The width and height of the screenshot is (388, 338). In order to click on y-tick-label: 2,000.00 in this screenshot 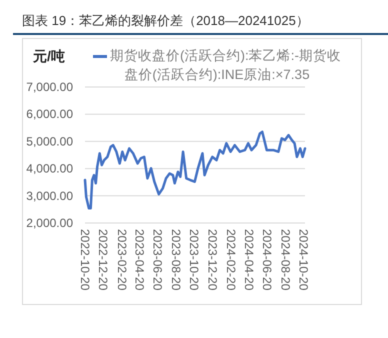, I will do `click(50, 223)`.